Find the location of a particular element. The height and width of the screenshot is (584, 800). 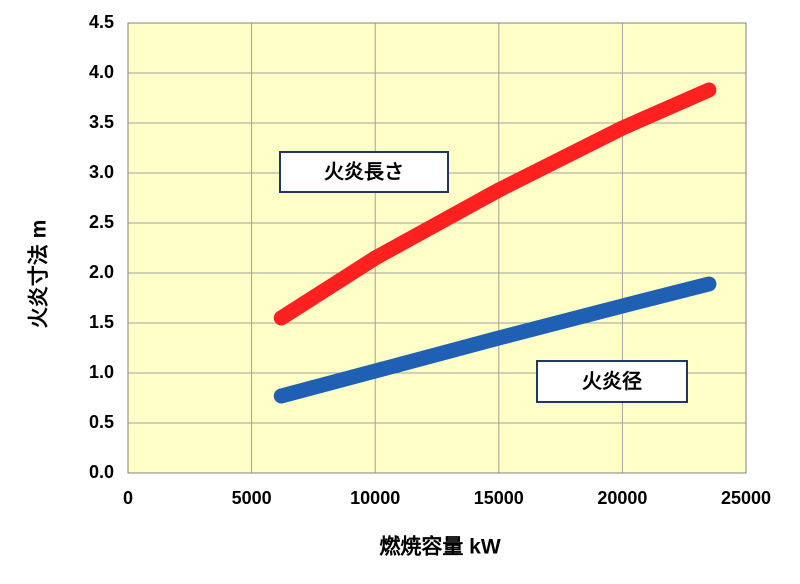

x-tick-label: 10000 is located at coordinates (375, 498).